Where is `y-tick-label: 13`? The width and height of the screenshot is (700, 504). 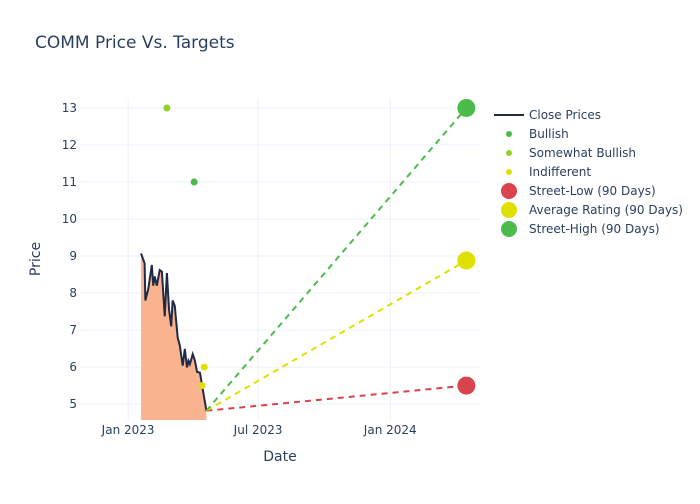
y-tick-label: 13 is located at coordinates (69, 108).